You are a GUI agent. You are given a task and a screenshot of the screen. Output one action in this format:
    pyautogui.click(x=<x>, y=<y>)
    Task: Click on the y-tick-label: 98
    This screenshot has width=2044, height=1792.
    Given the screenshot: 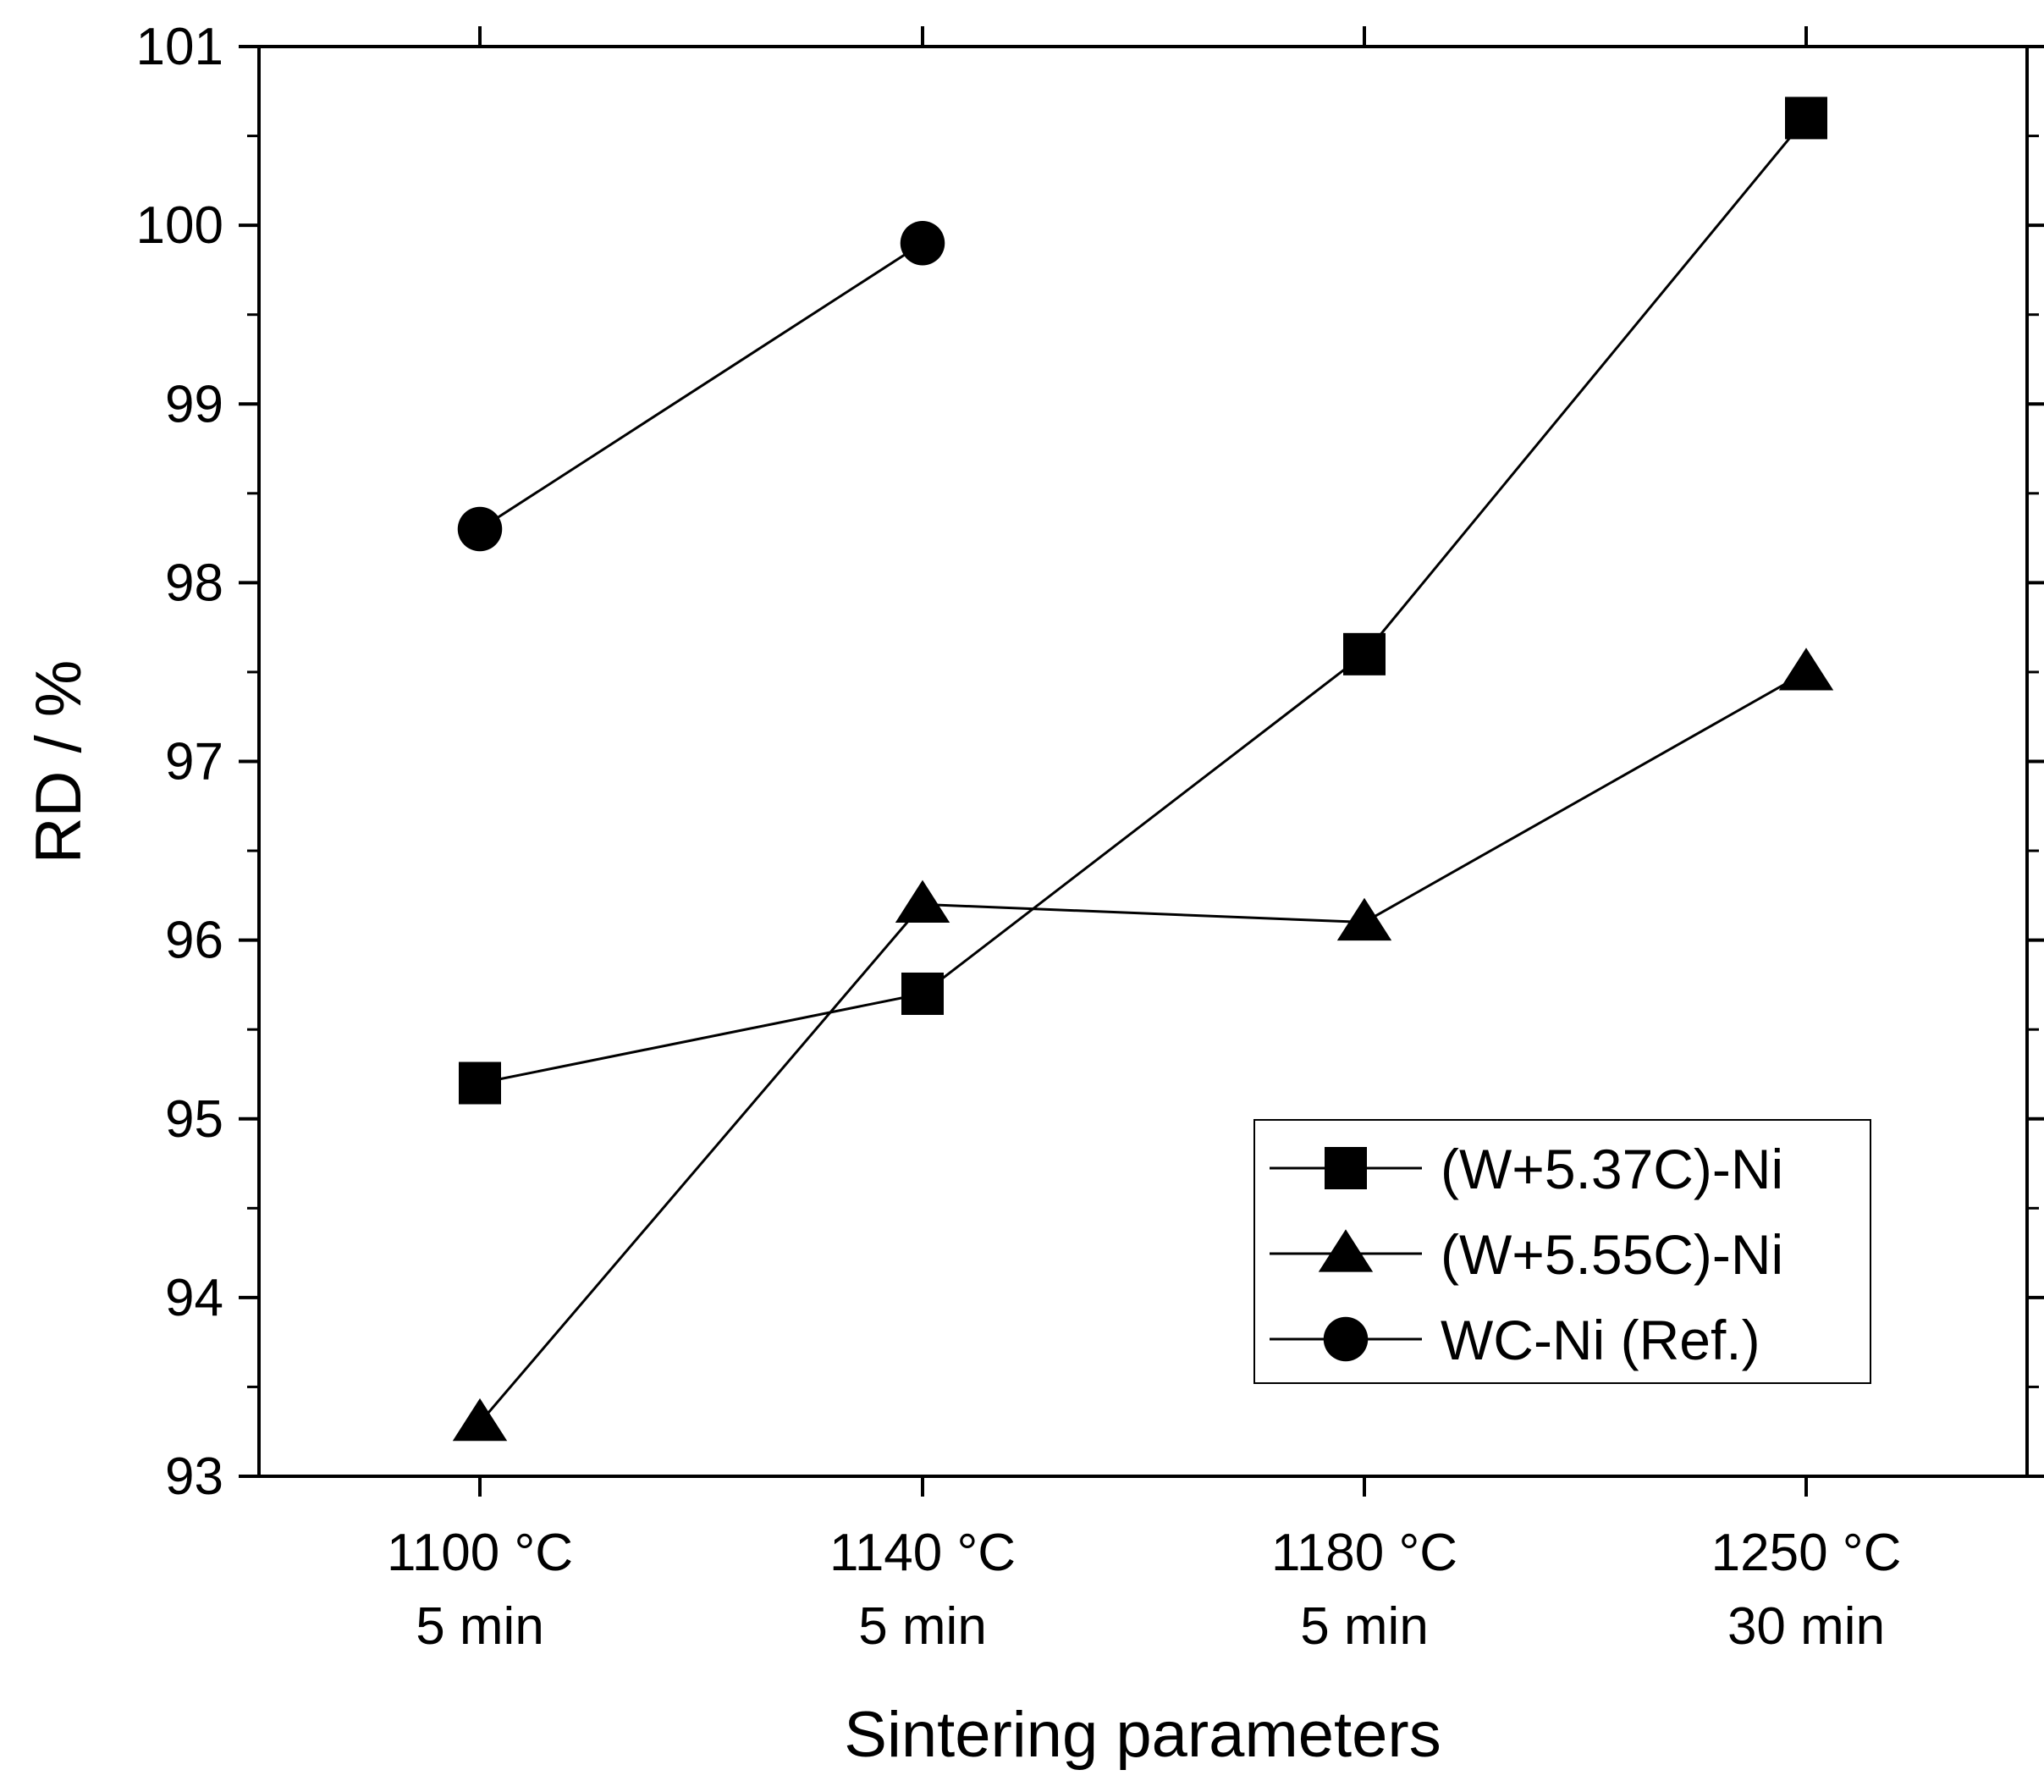 What is the action you would take?
    pyautogui.click(x=194, y=583)
    